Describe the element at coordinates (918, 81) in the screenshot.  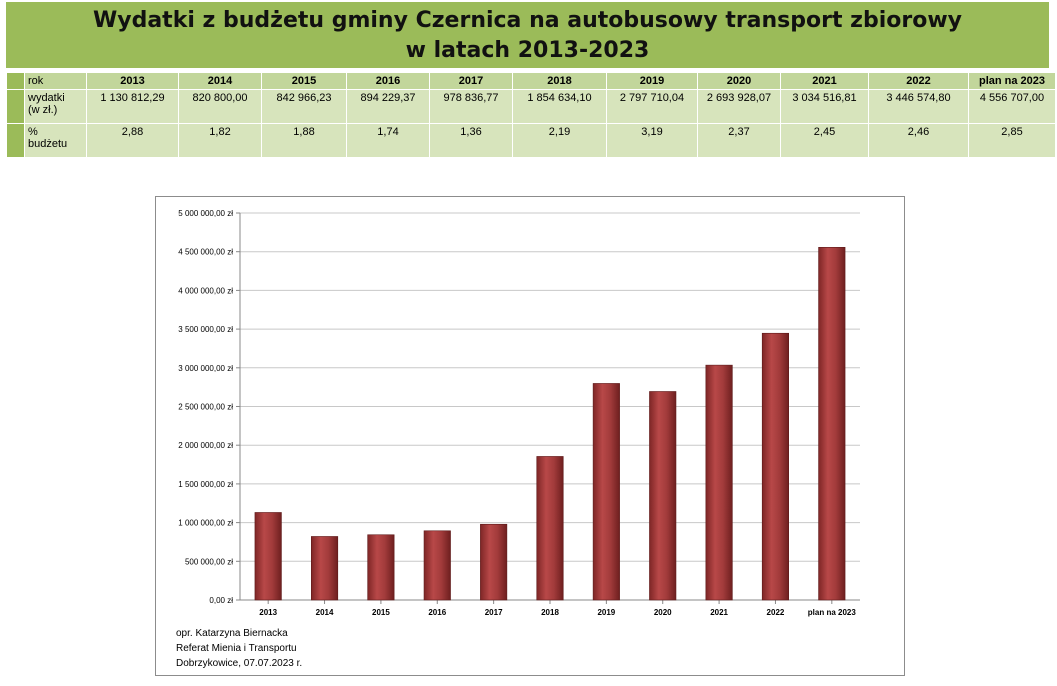
I see `header-year: 2022` at that location.